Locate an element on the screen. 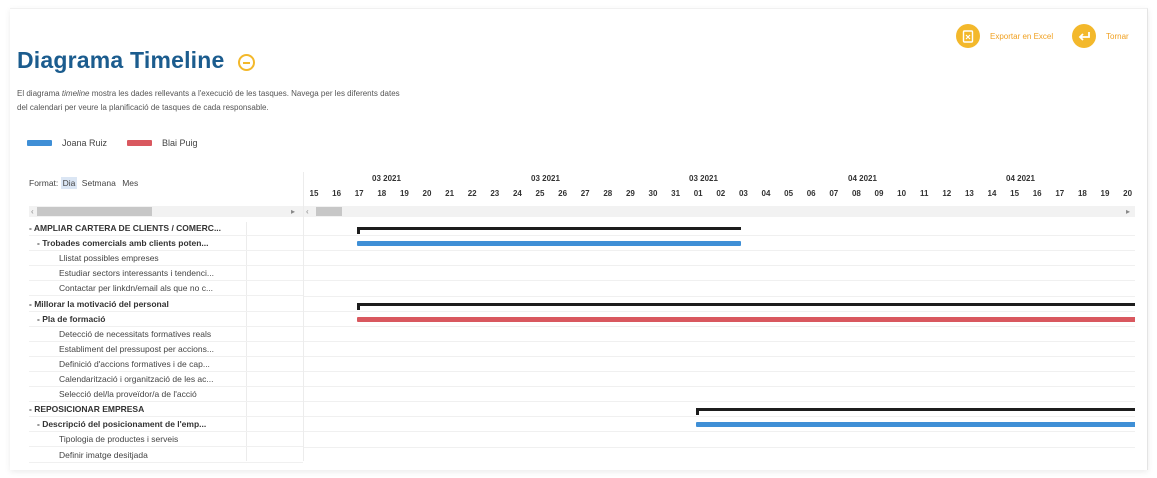 The image size is (1157, 478). task-label: Detecció de necessitats formatives reals is located at coordinates (135, 333).